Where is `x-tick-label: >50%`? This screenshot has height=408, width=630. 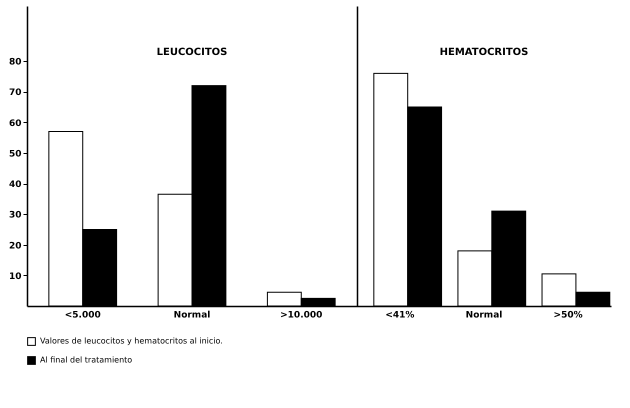
x-tick-label: >50% is located at coordinates (568, 315).